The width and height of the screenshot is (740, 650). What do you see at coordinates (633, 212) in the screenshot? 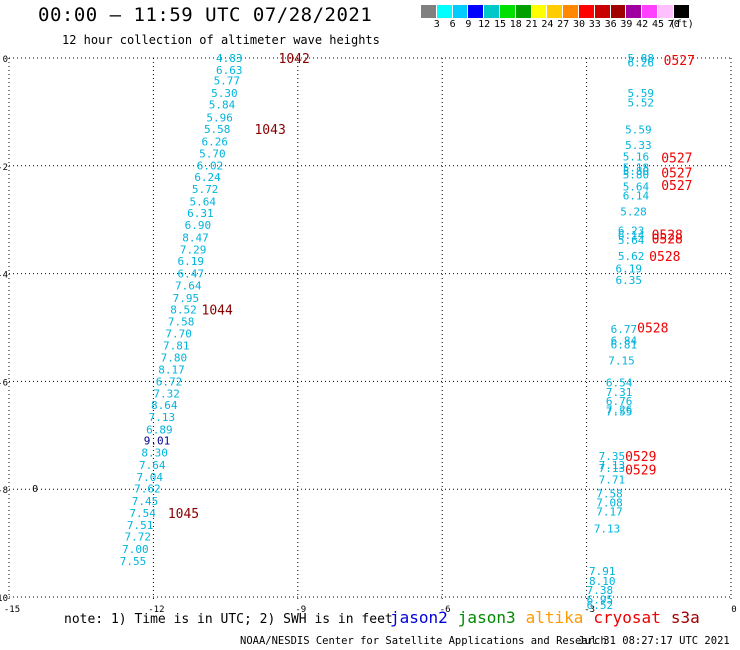
I see `swh-value: 5.28` at bounding box center [633, 212].